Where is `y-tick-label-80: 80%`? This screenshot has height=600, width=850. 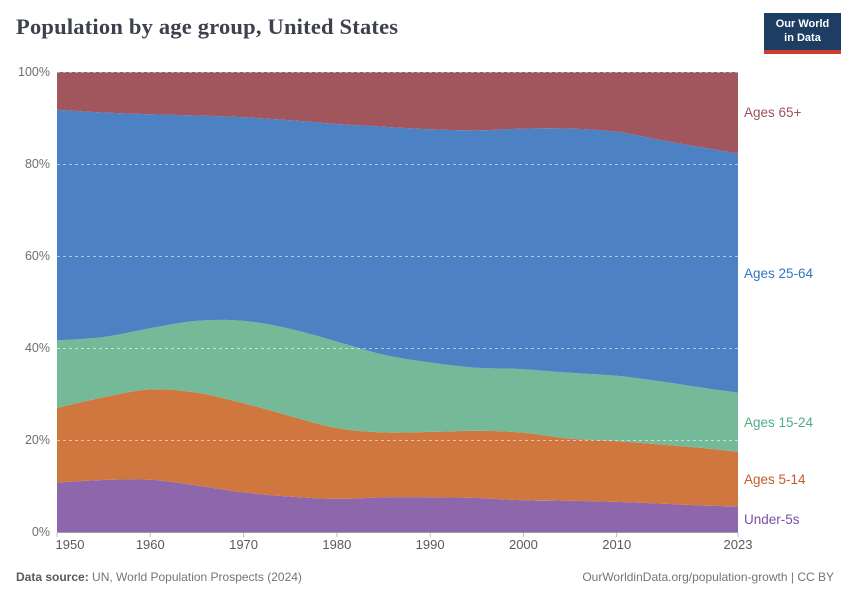 y-tick-label-80: 80% is located at coordinates (37, 164).